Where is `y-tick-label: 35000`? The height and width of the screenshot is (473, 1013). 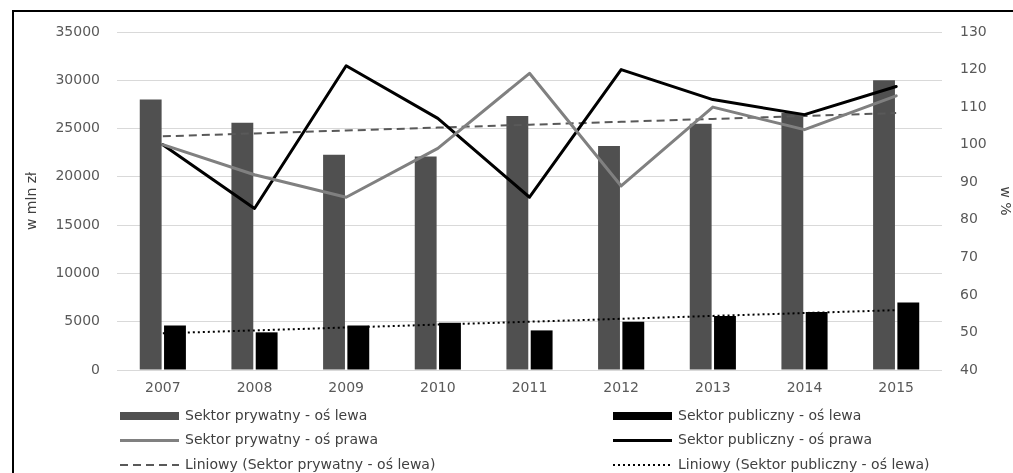
y-tick-label: 35000 is located at coordinates (77, 30).